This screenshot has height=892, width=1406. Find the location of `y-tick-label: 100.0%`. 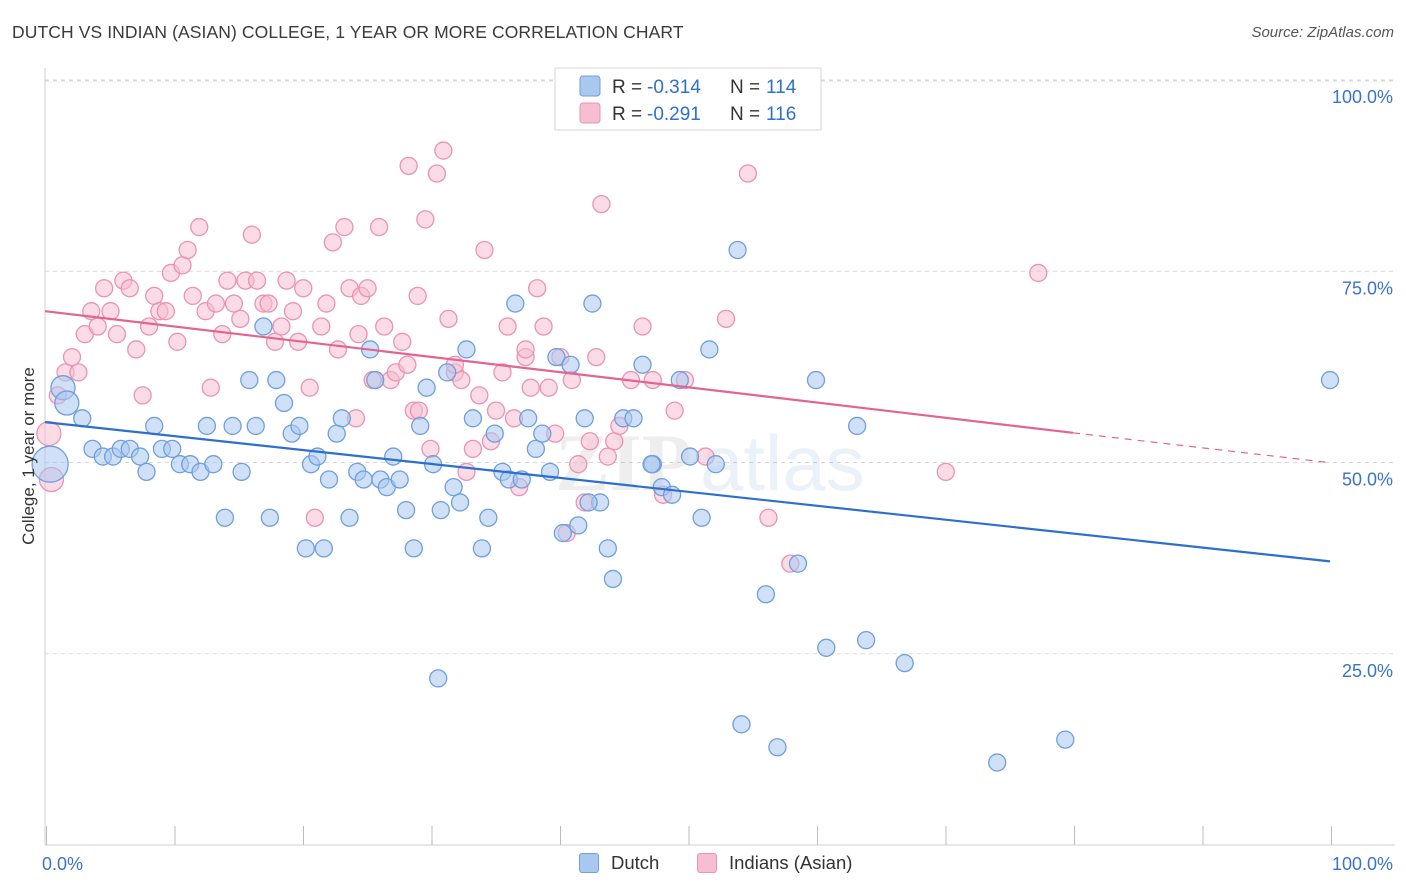

y-tick-label: 100.0% is located at coordinates (1362, 97).